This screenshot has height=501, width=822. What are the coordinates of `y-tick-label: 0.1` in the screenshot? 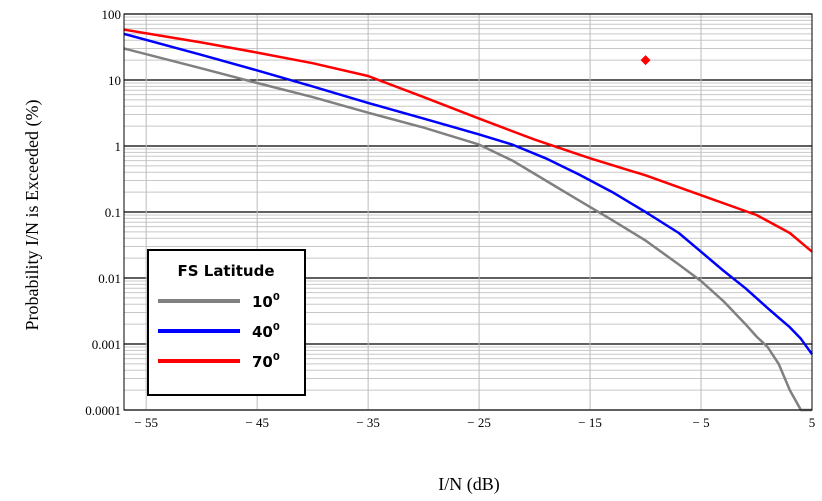 It's located at (113, 212).